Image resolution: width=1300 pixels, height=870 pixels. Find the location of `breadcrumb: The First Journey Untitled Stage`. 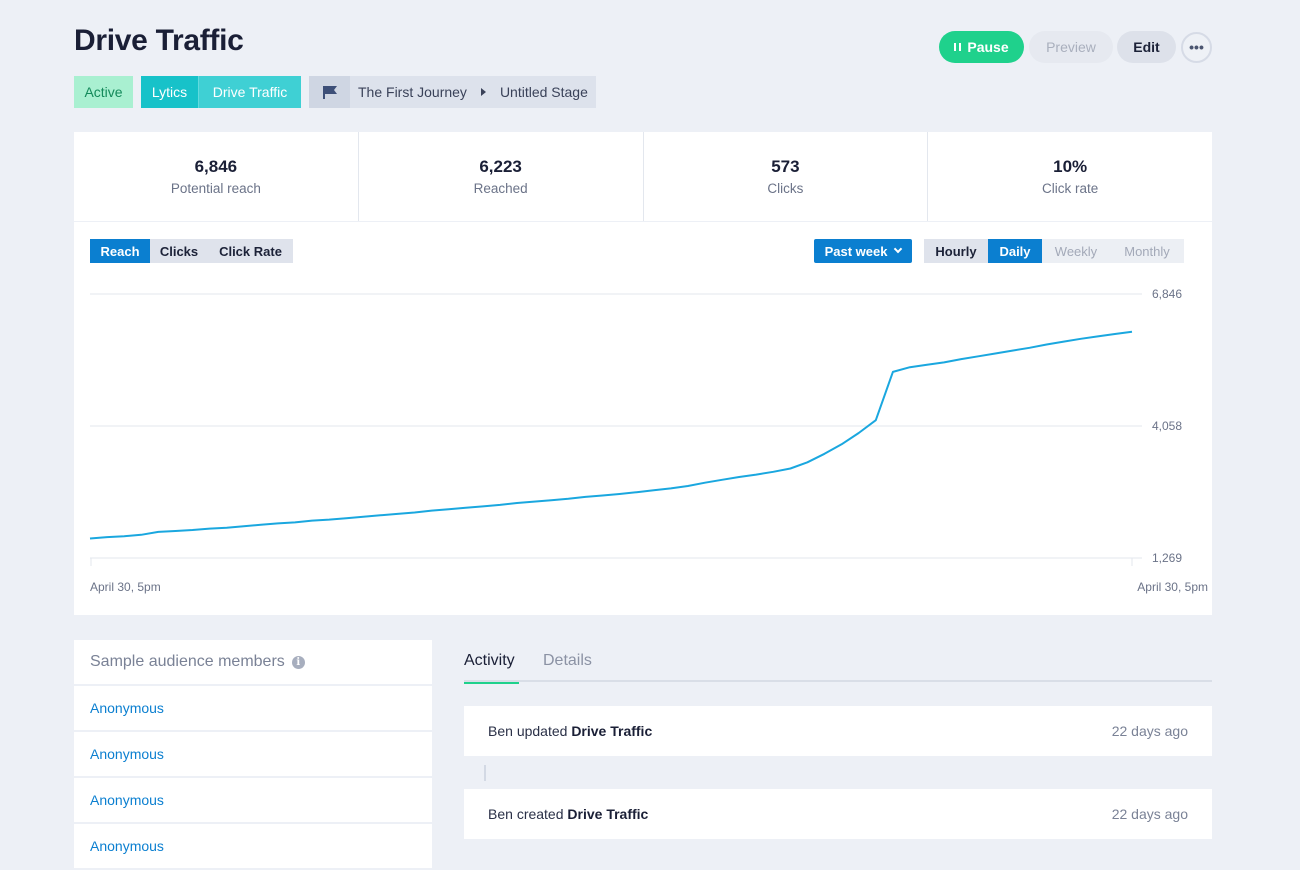

breadcrumb: The First Journey Untitled Stage is located at coordinates (452, 92).